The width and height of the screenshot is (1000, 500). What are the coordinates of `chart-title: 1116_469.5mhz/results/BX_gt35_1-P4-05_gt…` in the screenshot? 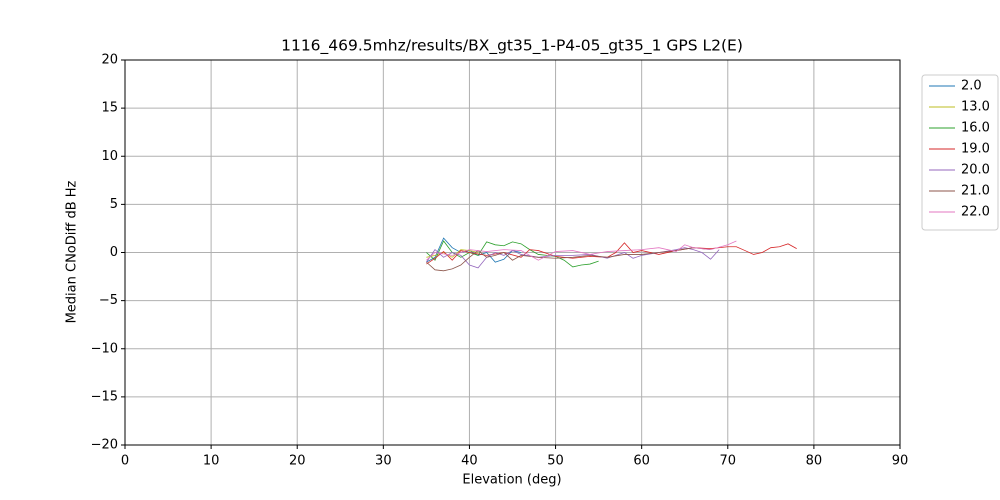 It's located at (512, 46).